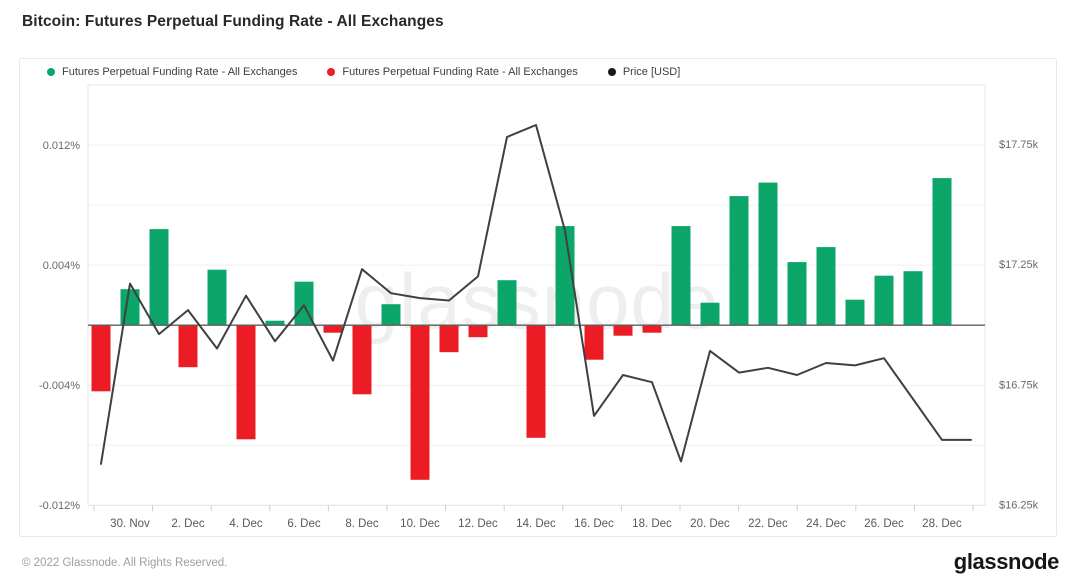 This screenshot has height=585, width=1080. I want to click on green-dot-icon, so click(51, 72).